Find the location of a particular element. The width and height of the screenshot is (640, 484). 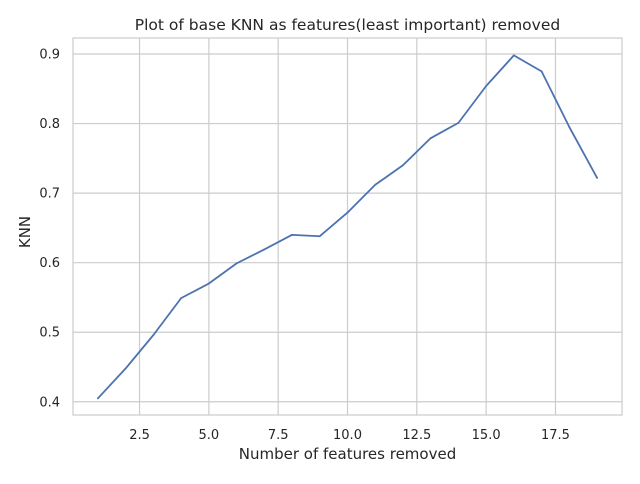

y-tick-labels: 0.4 0.5 0.6 0.7 0.8 0.9 is located at coordinates (49, 228).